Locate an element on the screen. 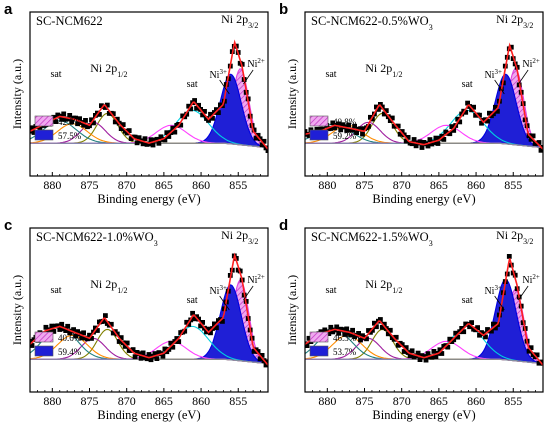 The image size is (550, 432). legend: 40.8% 59.2% is located at coordinates (333, 128).